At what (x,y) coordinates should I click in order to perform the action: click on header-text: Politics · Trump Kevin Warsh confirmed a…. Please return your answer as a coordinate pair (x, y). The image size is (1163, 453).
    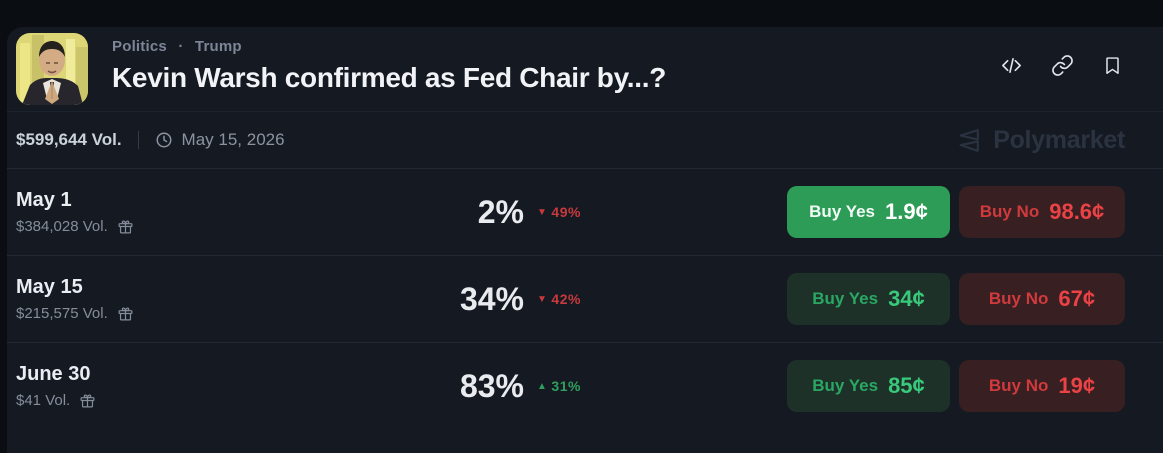
    Looking at the image, I should click on (544, 63).